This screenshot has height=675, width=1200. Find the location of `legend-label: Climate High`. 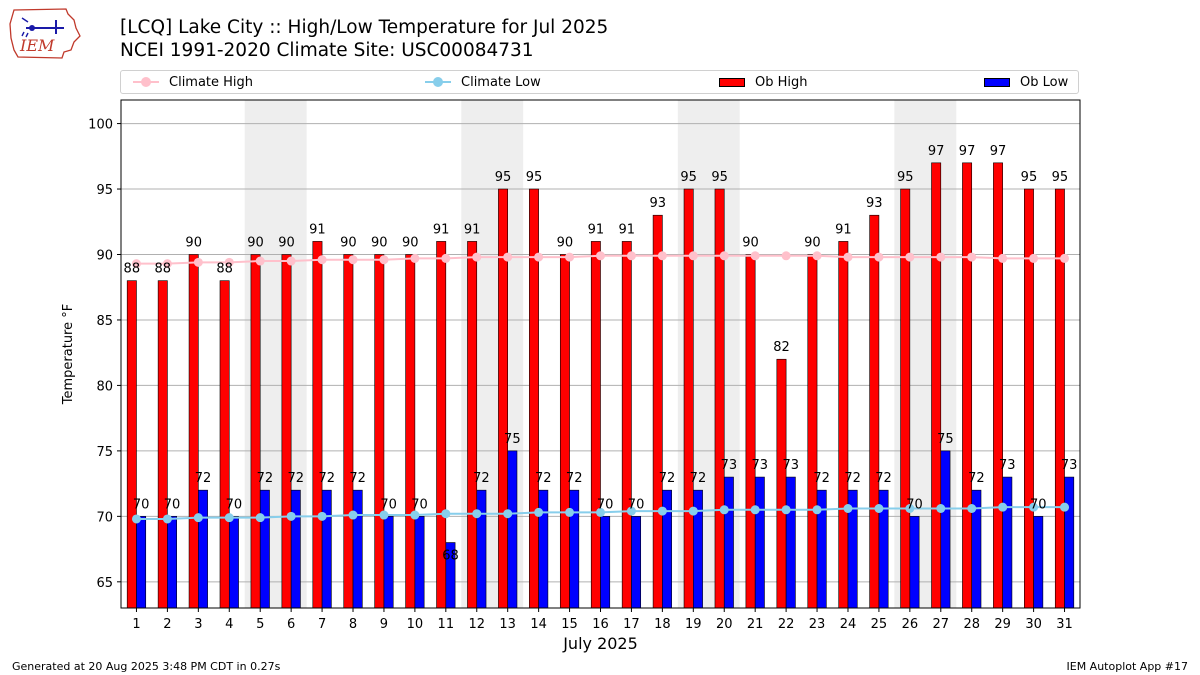

legend-label: Climate High is located at coordinates (211, 82).